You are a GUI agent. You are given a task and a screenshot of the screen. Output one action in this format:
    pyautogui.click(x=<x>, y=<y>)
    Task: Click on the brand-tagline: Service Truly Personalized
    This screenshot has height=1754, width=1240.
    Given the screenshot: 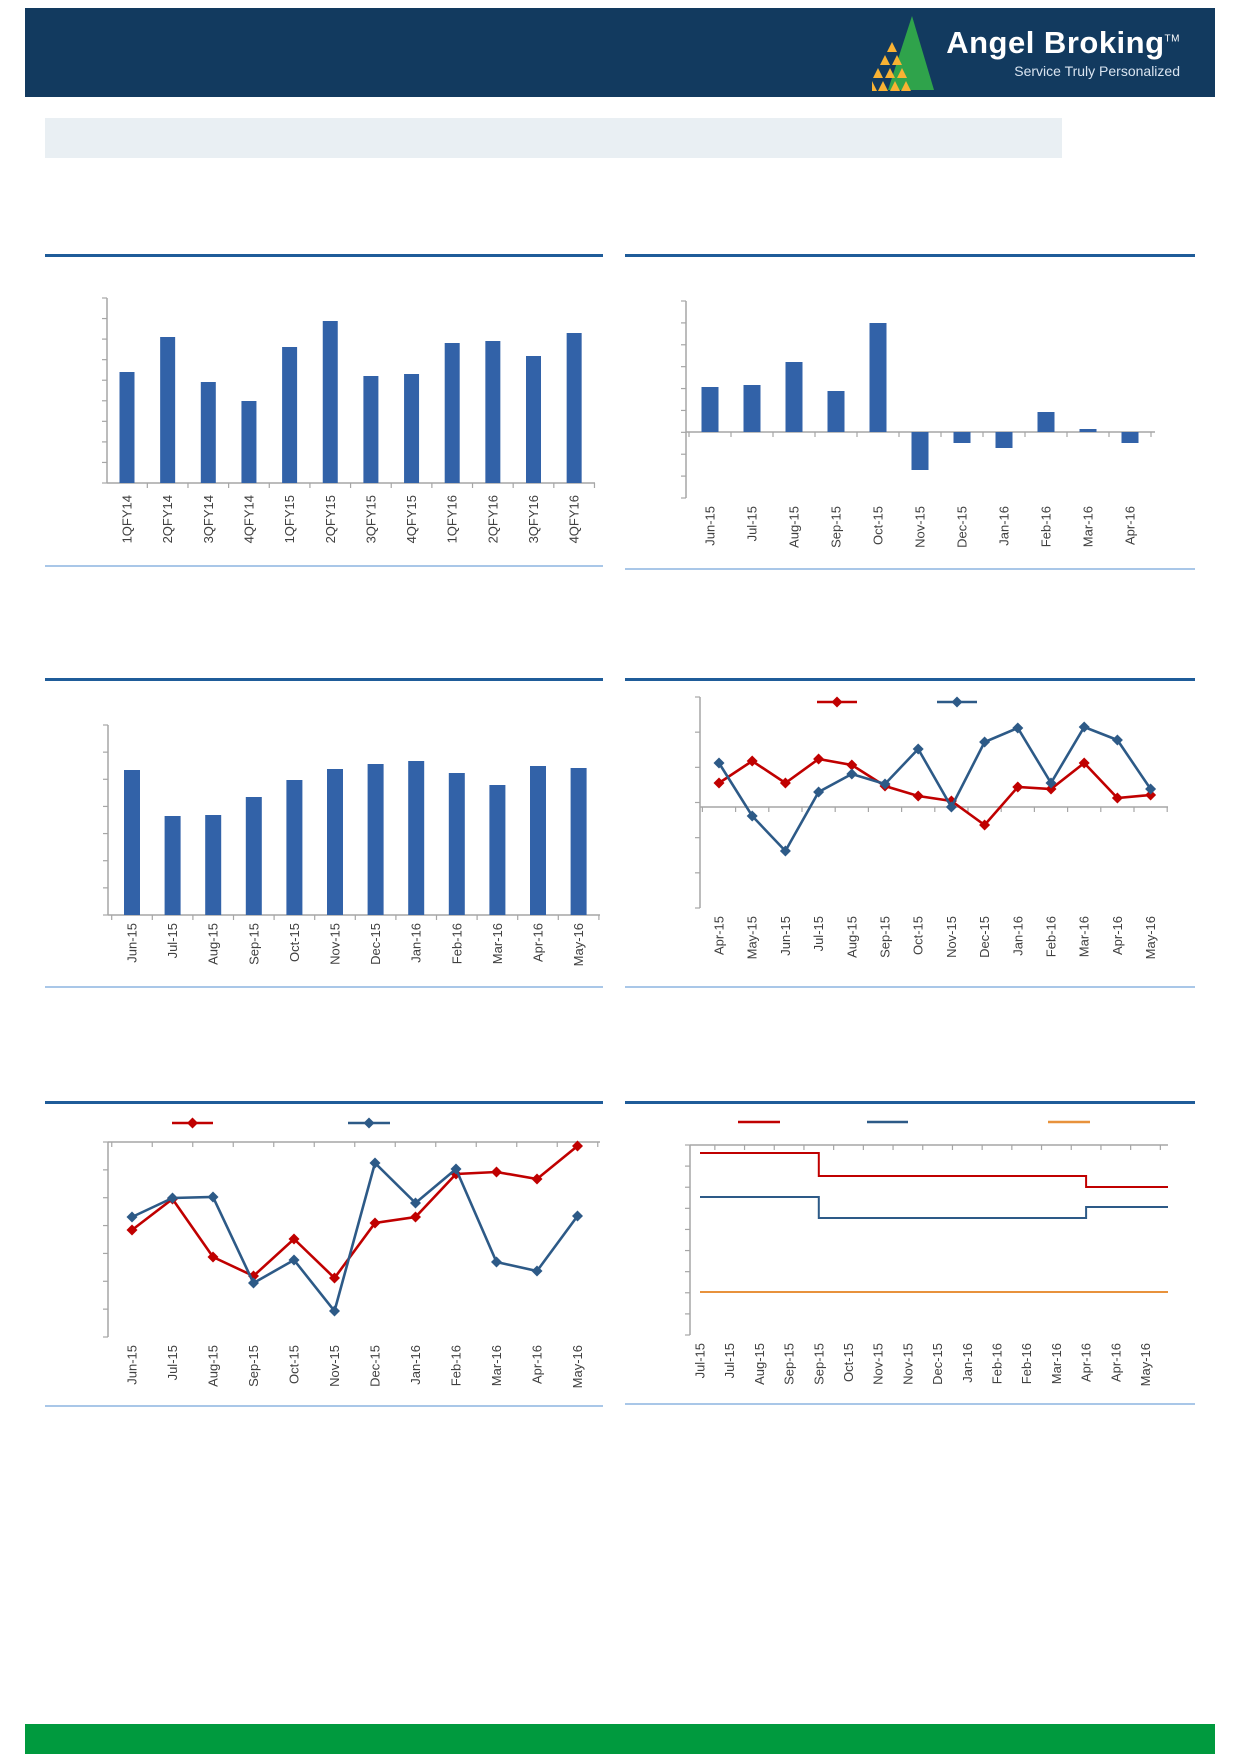 What is the action you would take?
    pyautogui.click(x=1097, y=70)
    